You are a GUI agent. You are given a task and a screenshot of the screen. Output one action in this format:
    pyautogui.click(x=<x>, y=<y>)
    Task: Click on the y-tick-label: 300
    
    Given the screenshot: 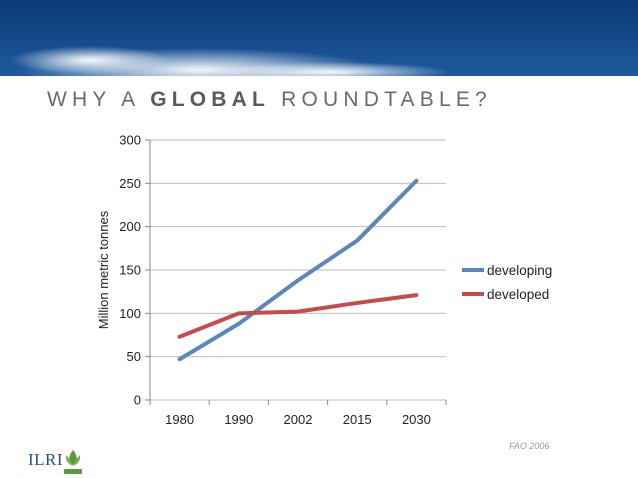 What is the action you would take?
    pyautogui.click(x=130, y=140)
    